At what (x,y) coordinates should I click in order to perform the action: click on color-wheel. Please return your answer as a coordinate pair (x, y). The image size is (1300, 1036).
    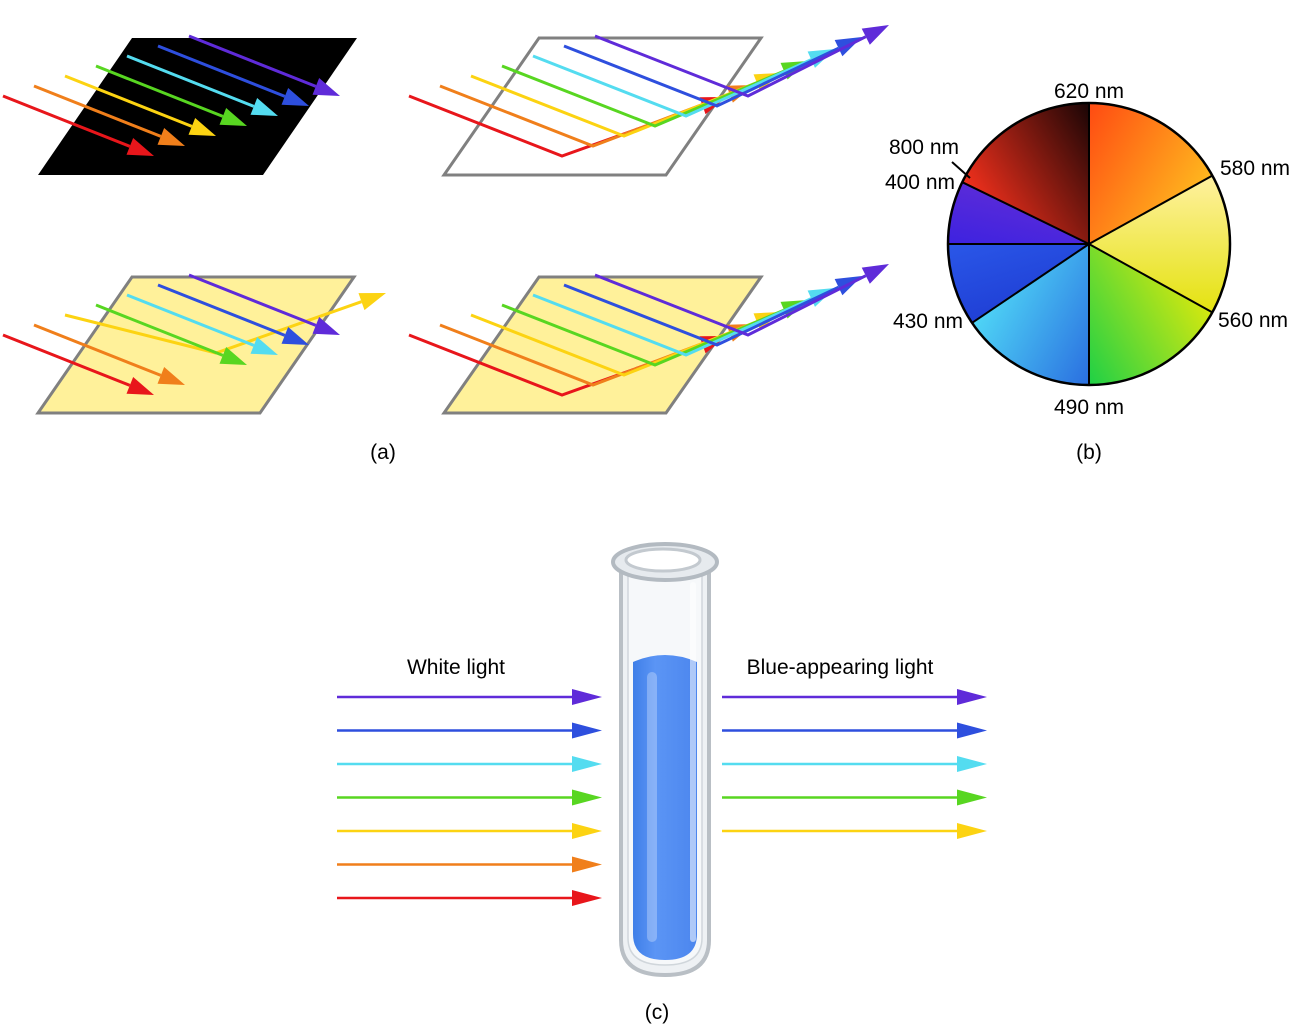
    Looking at the image, I should click on (1089, 244).